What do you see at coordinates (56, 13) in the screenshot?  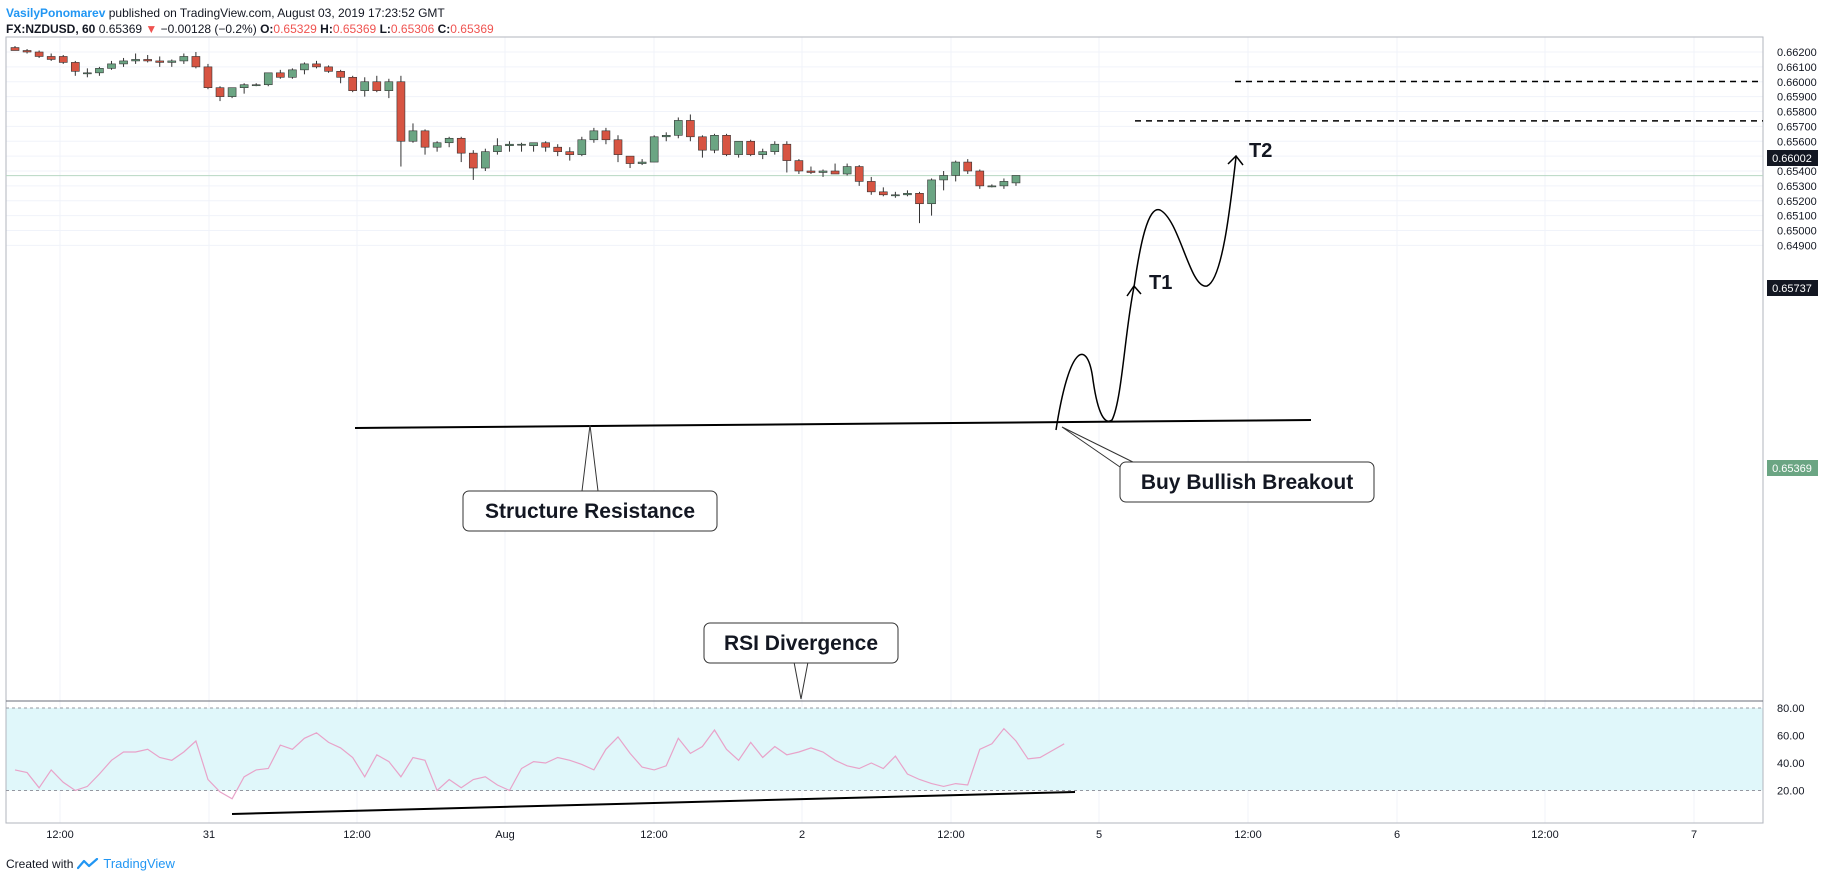 I see `author-name: VasilyPonomarev` at bounding box center [56, 13].